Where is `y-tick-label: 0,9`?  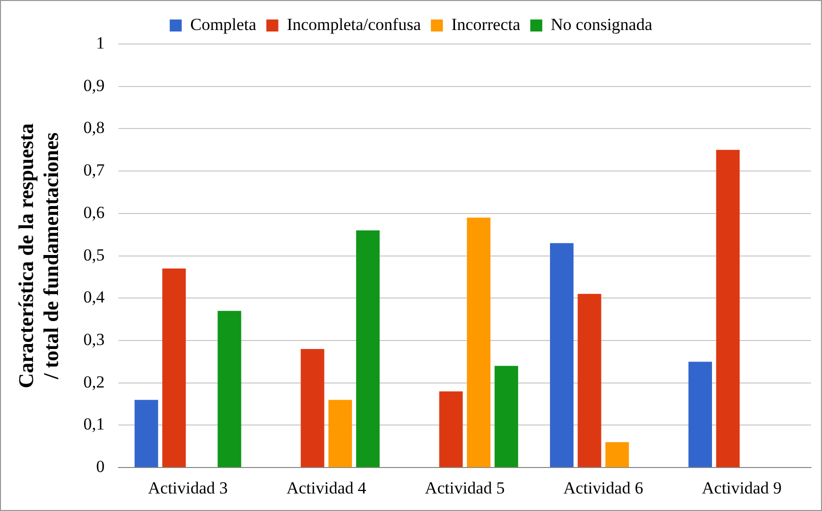
y-tick-label: 0,9 is located at coordinates (94, 85).